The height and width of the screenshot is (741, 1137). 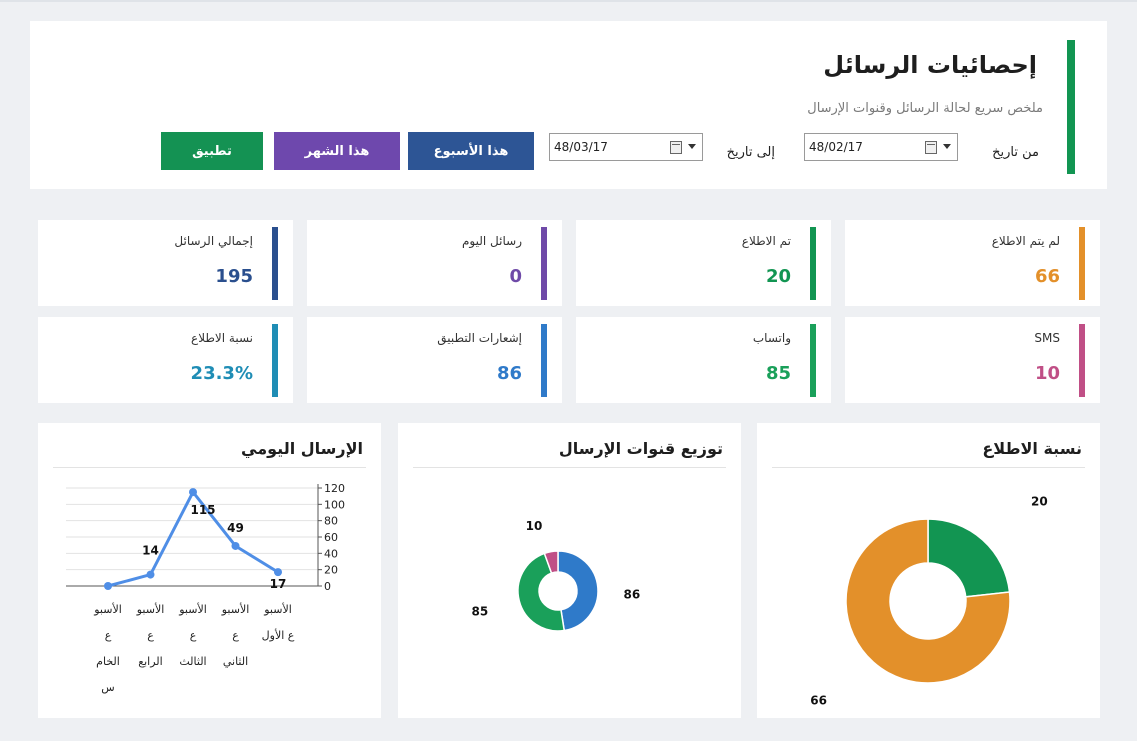 What do you see at coordinates (778, 276) in the screenshot?
I see `stat-value: 20` at bounding box center [778, 276].